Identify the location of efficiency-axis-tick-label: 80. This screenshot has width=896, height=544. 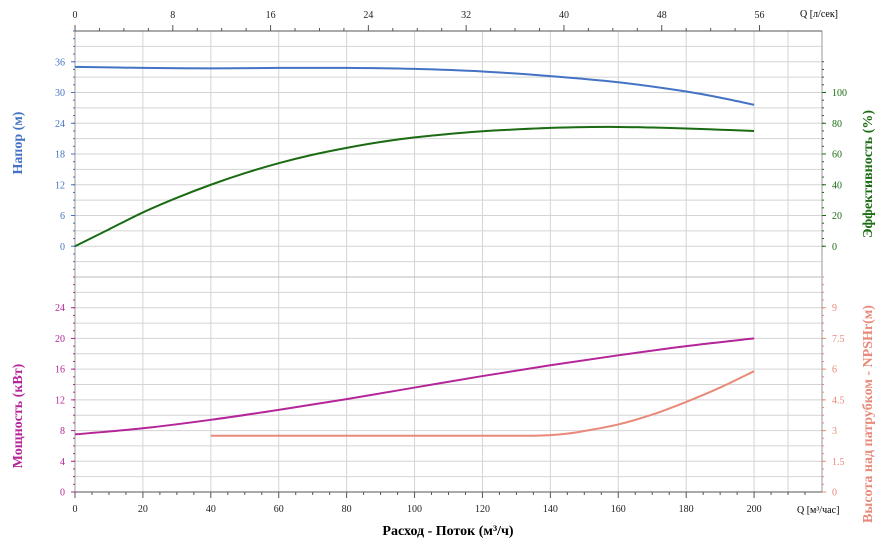
(837, 124).